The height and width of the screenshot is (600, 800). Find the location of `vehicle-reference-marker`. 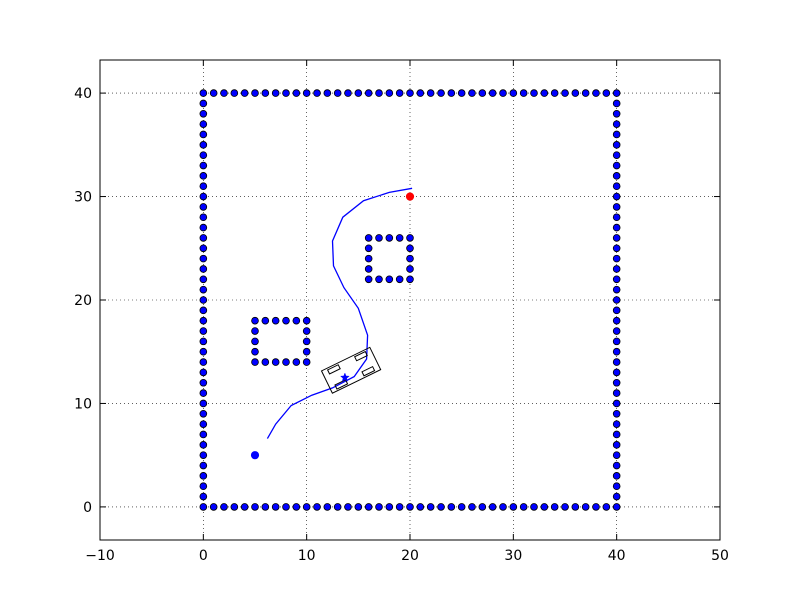

vehicle-reference-marker is located at coordinates (344, 377).